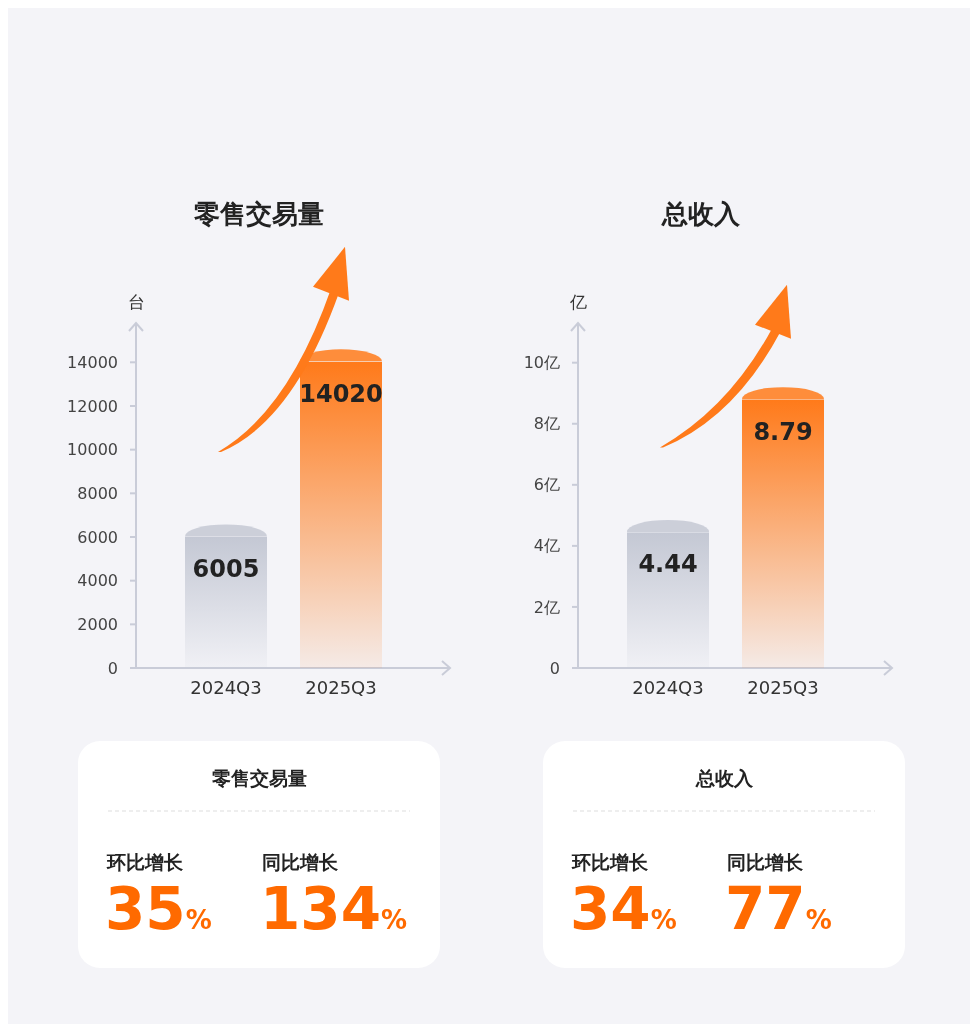 The image size is (970, 1024). Describe the element at coordinates (97, 624) in the screenshot. I see `y-tick-label: 2000` at that location.